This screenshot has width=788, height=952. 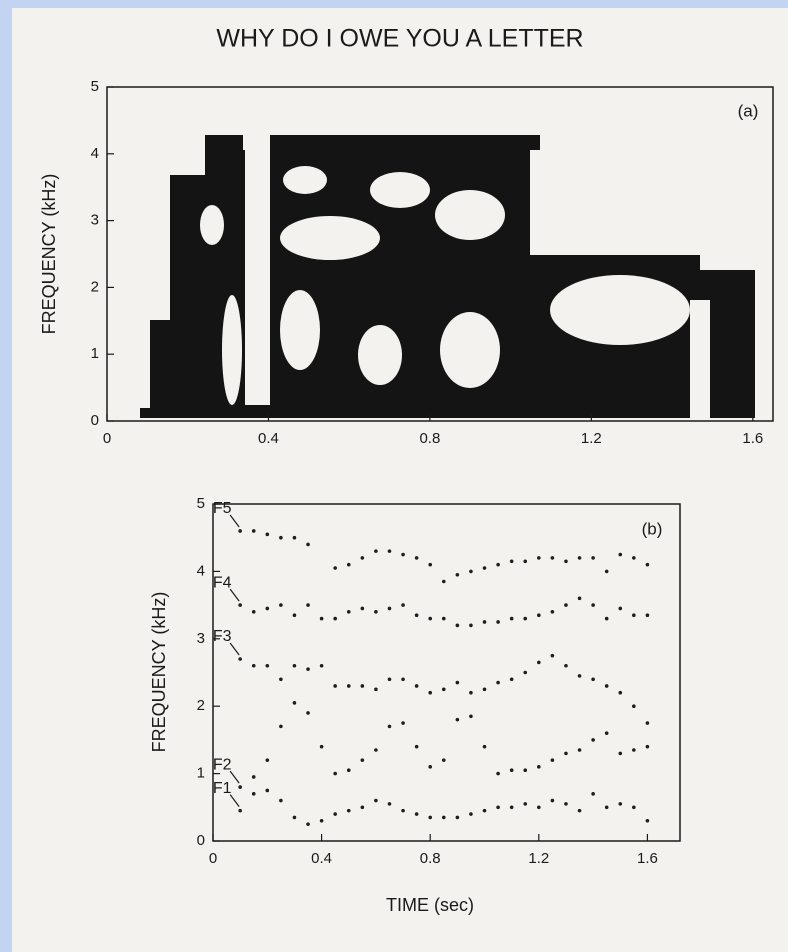 I want to click on y-tick-label: 3, so click(x=201, y=638).